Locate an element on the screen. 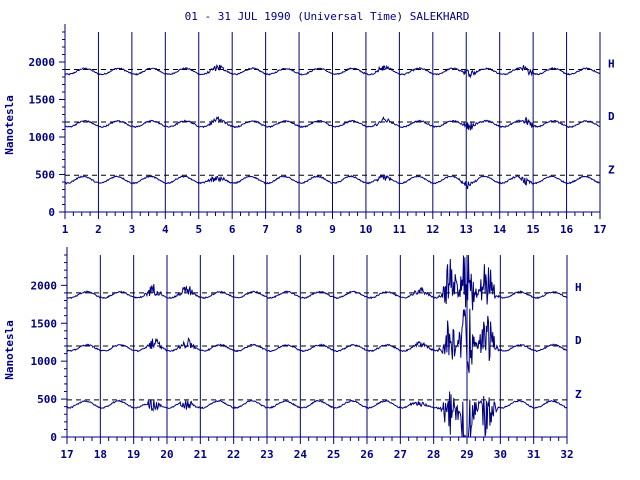 The width and height of the screenshot is (640, 480). x-tick-label: 19 is located at coordinates (133, 454).